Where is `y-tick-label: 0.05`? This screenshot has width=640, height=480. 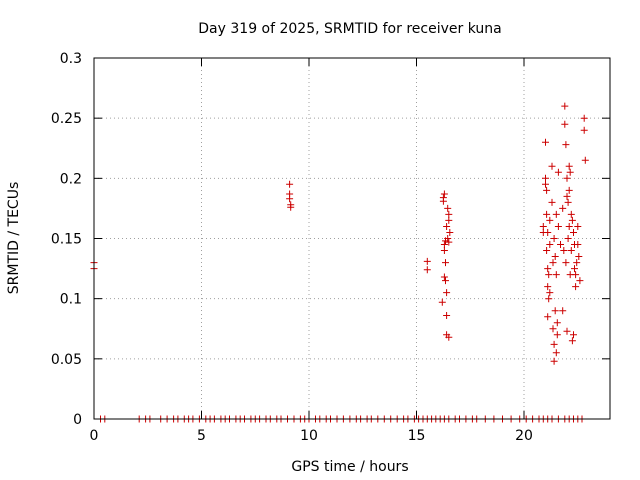 y-tick-label: 0.05 is located at coordinates (66, 360).